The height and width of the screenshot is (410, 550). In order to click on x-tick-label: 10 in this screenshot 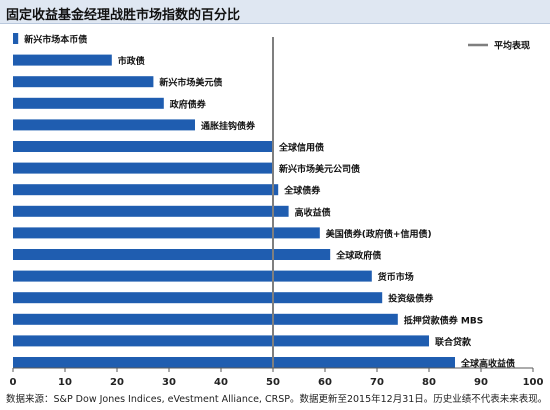, I will do `click(65, 382)`.